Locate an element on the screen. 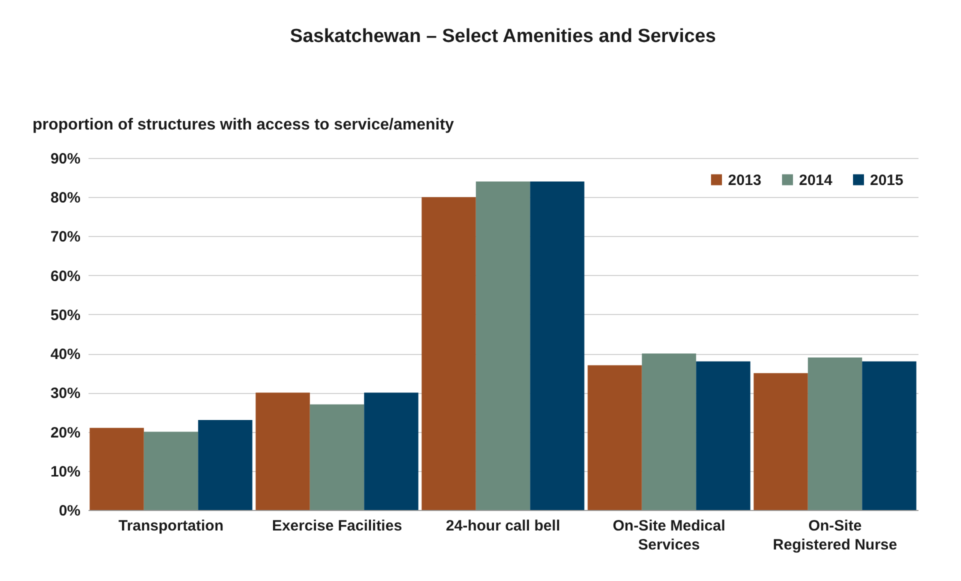  y-tick-label: 60% is located at coordinates (65, 276).